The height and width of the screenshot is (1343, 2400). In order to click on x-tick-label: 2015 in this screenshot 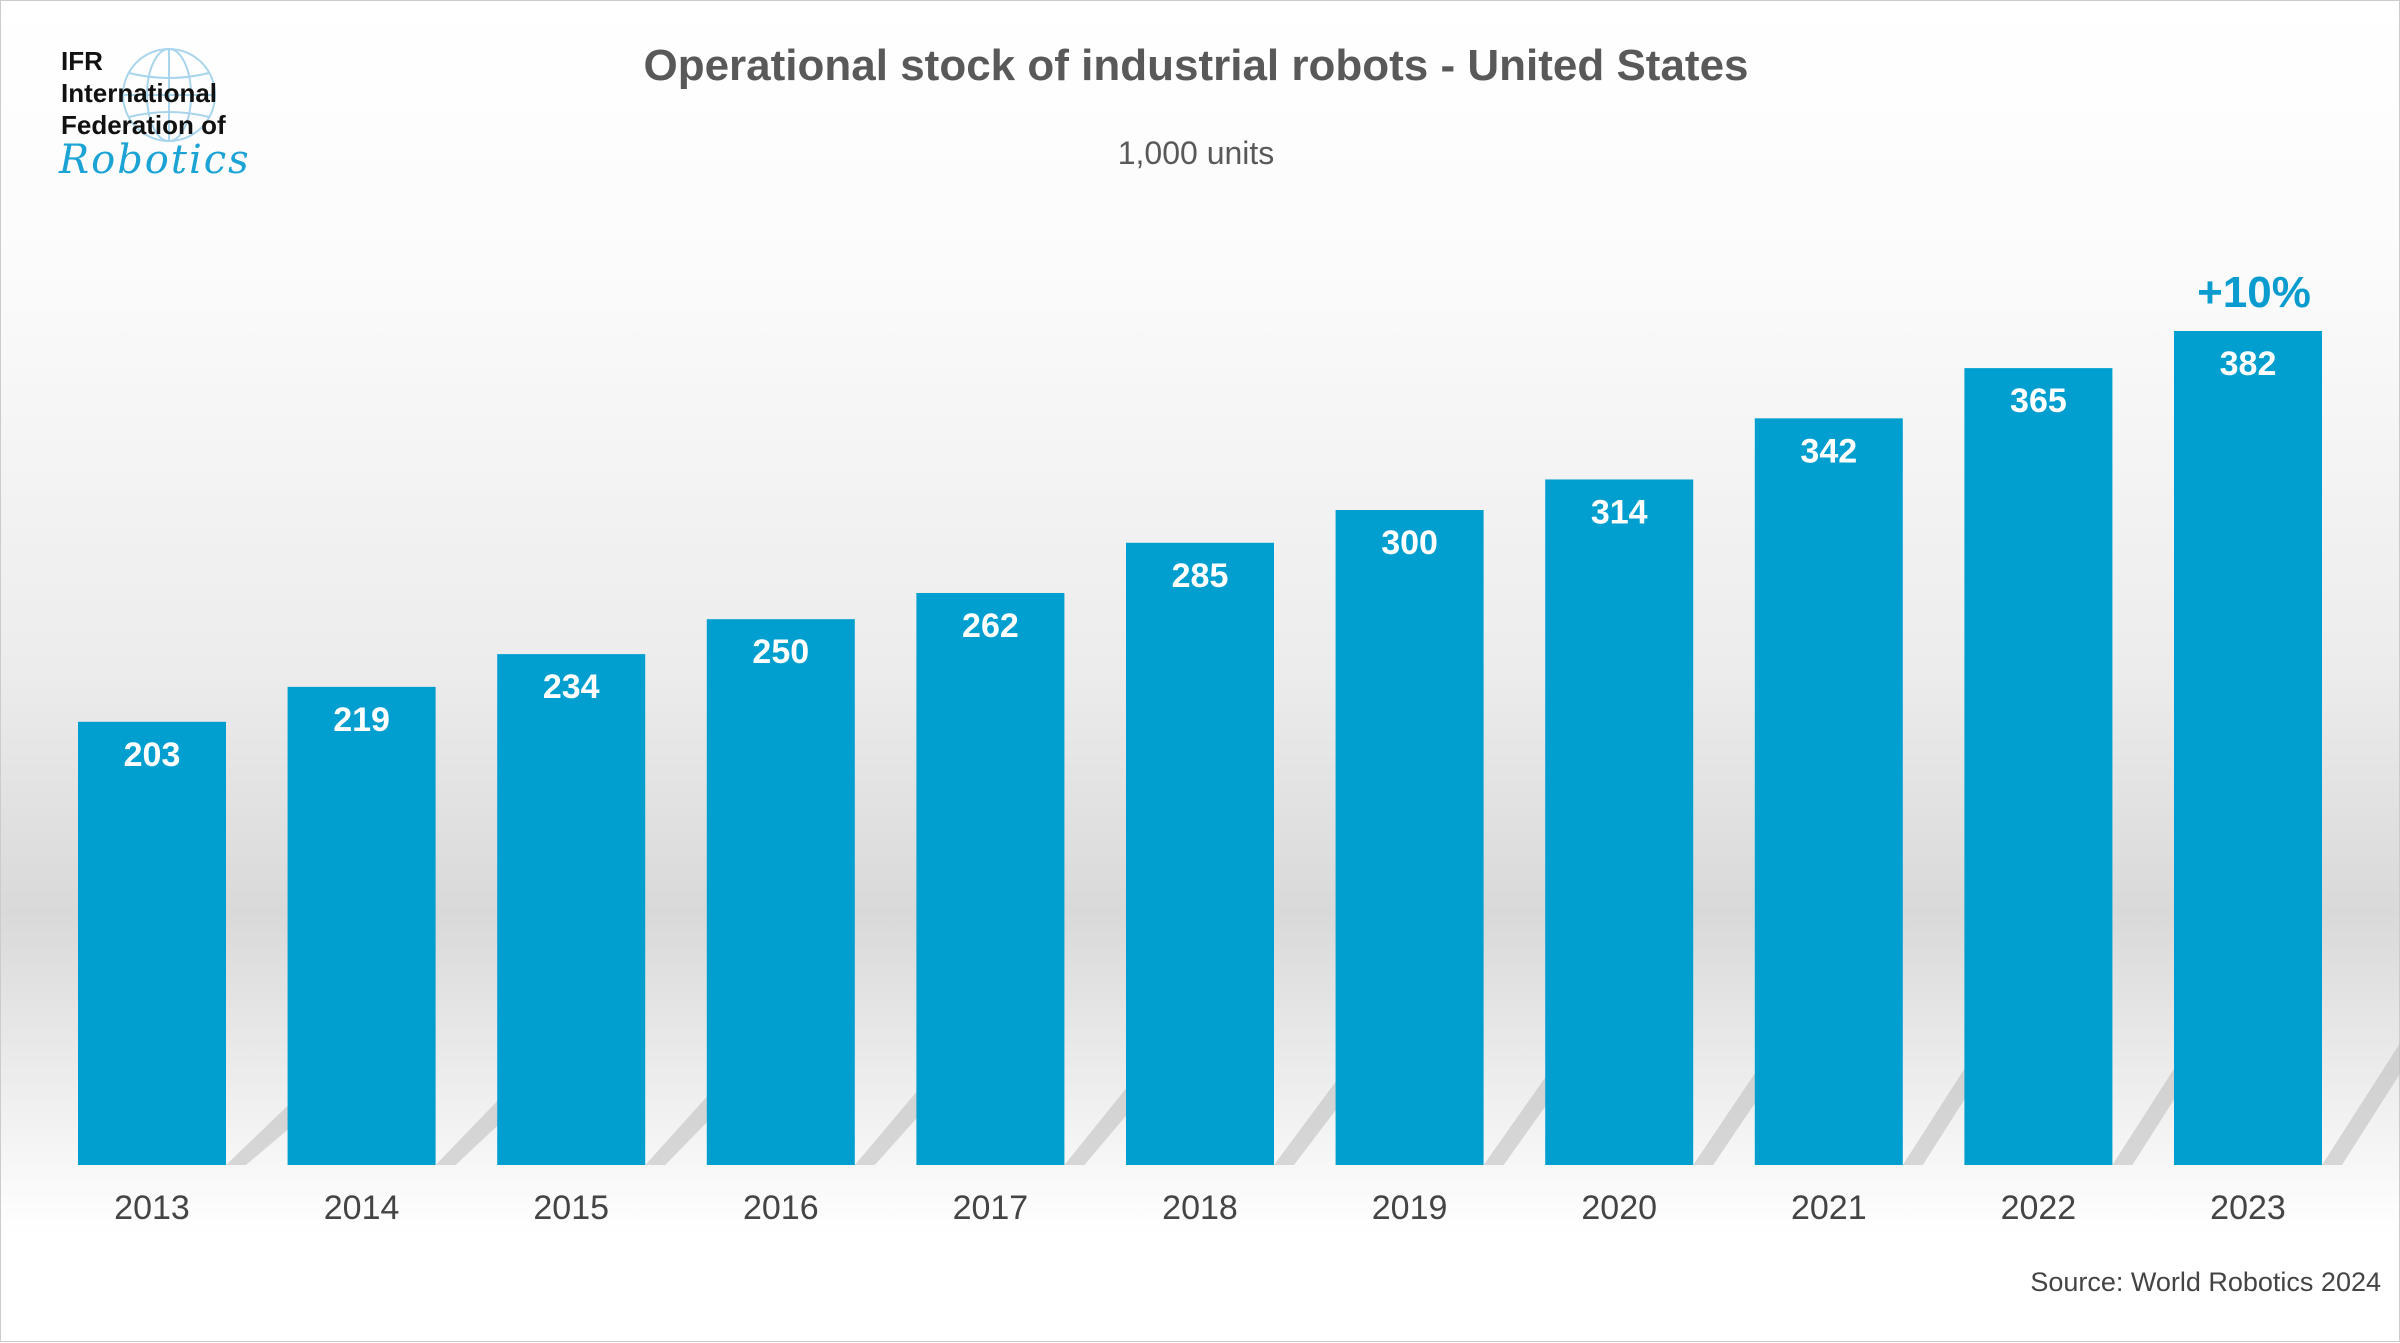, I will do `click(571, 1208)`.